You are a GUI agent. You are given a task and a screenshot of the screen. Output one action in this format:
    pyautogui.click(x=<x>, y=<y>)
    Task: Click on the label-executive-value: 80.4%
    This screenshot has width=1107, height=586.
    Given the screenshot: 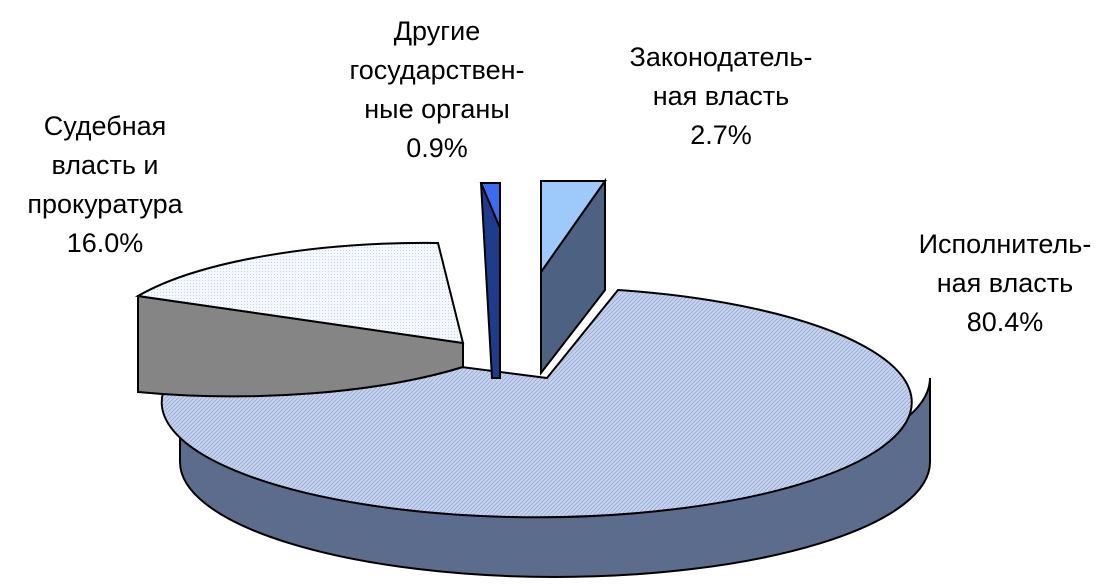 What is the action you would take?
    pyautogui.click(x=1005, y=322)
    